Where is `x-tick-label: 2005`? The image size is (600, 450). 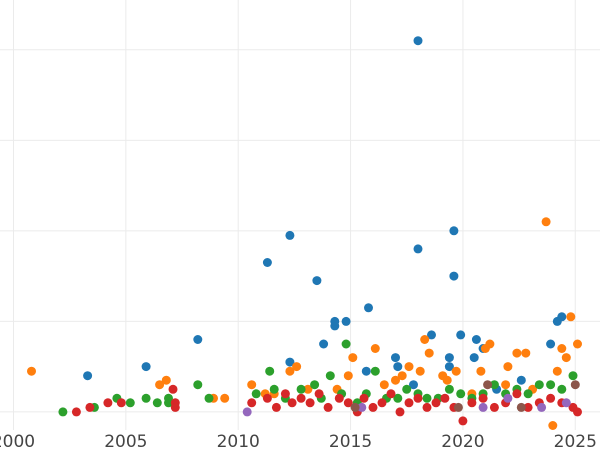
x-tick-label: 2005 is located at coordinates (125, 441).